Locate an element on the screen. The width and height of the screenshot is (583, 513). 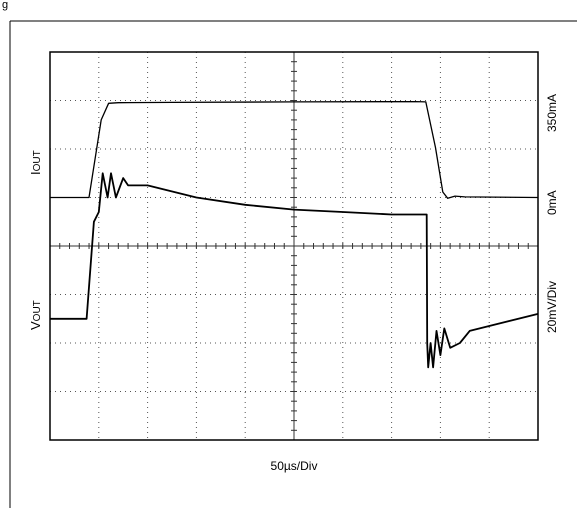
x-scale-label: 50µs/Div is located at coordinates (294, 466).